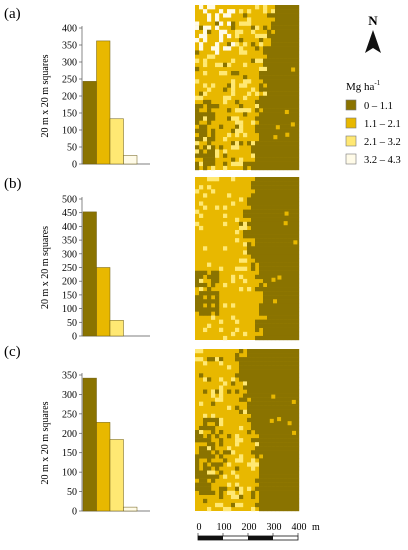  Describe the element at coordinates (382, 124) in the screenshot. I see `legend-label: 1.1 – 2.1` at that location.